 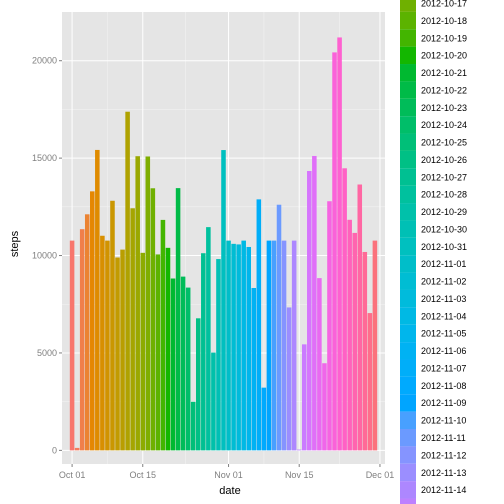 What do you see at coordinates (444, 21) in the screenshot?
I see `legend-label-2012-10-18: 2012-10-18` at bounding box center [444, 21].